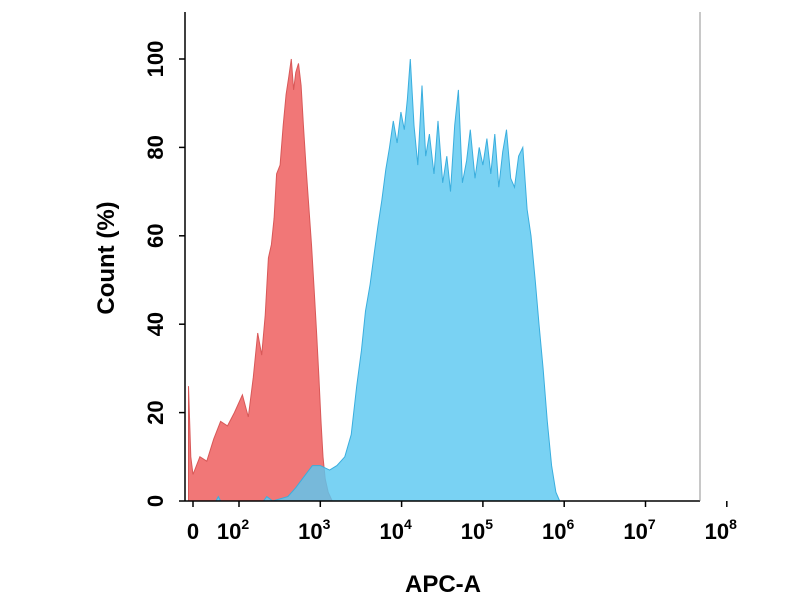 The width and height of the screenshot is (800, 600). Describe the element at coordinates (639, 530) in the screenshot. I see `x-tick-label: 10⁷` at that location.